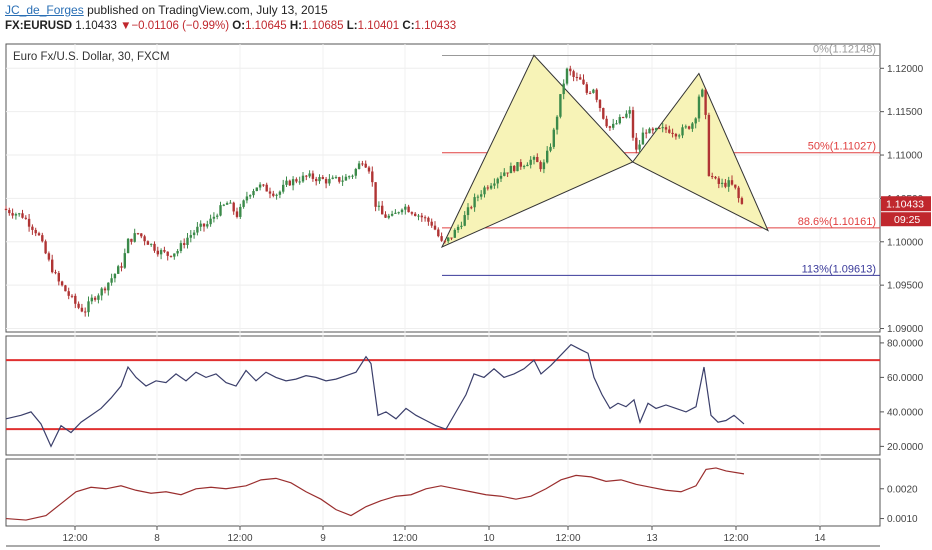 The height and width of the screenshot is (550, 932). I want to click on pattern-triangle-xab, so click(537, 151).